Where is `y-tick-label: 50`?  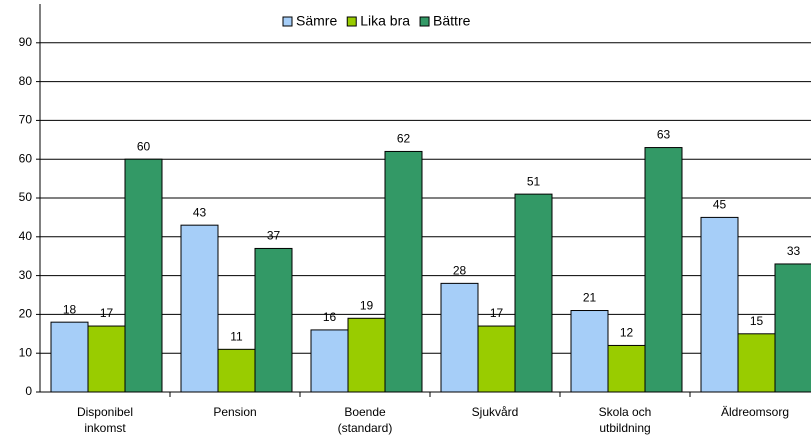
y-tick-label: 50 is located at coordinates (26, 197).